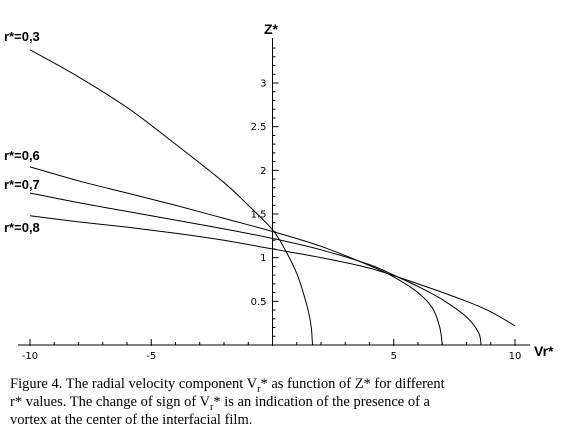  Describe the element at coordinates (263, 258) in the screenshot. I see `y-tick-label: 1` at that location.